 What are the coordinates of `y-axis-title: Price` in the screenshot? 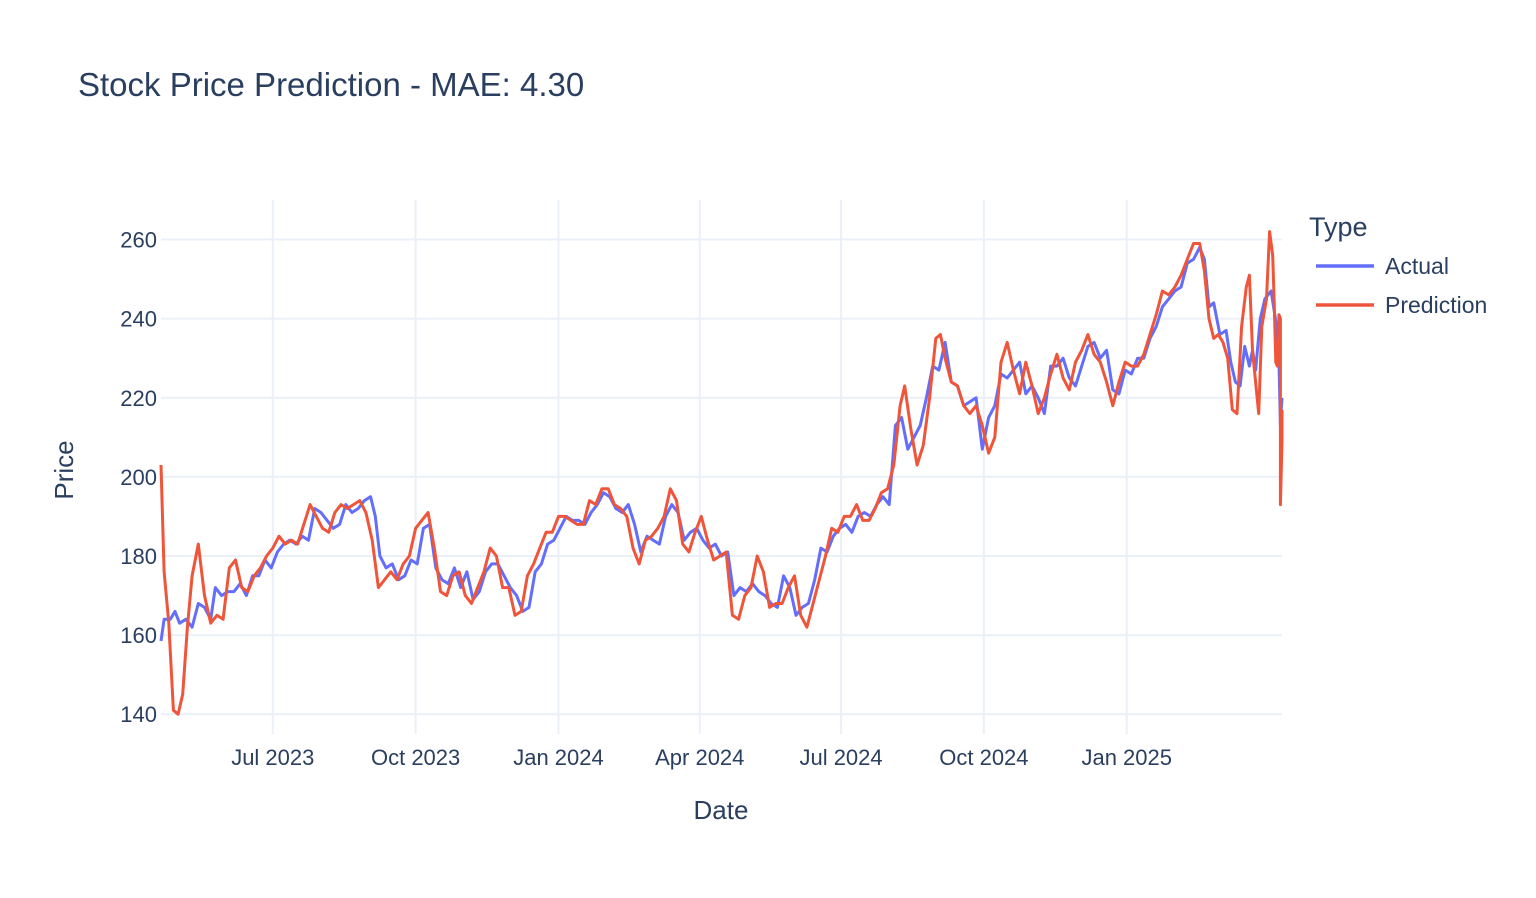 It's located at (64, 469).